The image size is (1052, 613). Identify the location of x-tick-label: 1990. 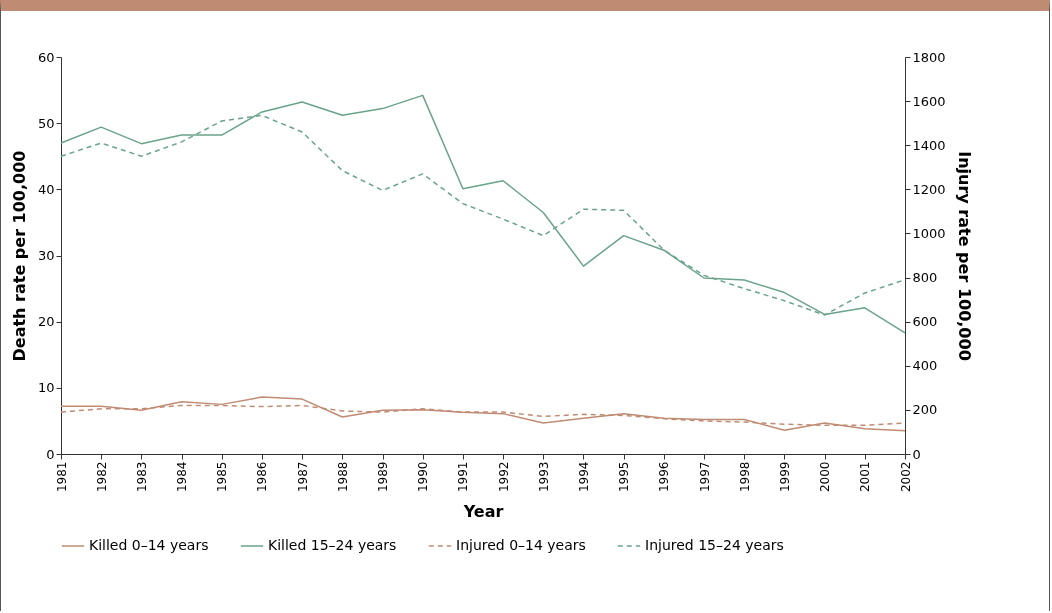
(423, 477).